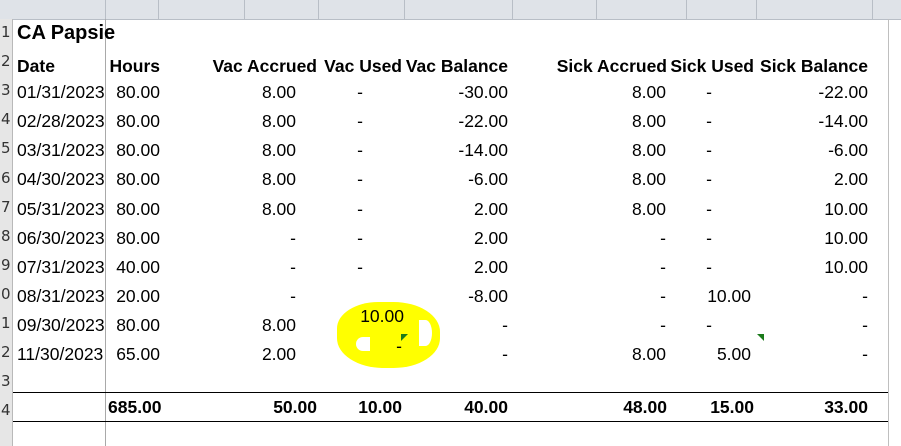  I want to click on row-number: 9, so click(6, 264).